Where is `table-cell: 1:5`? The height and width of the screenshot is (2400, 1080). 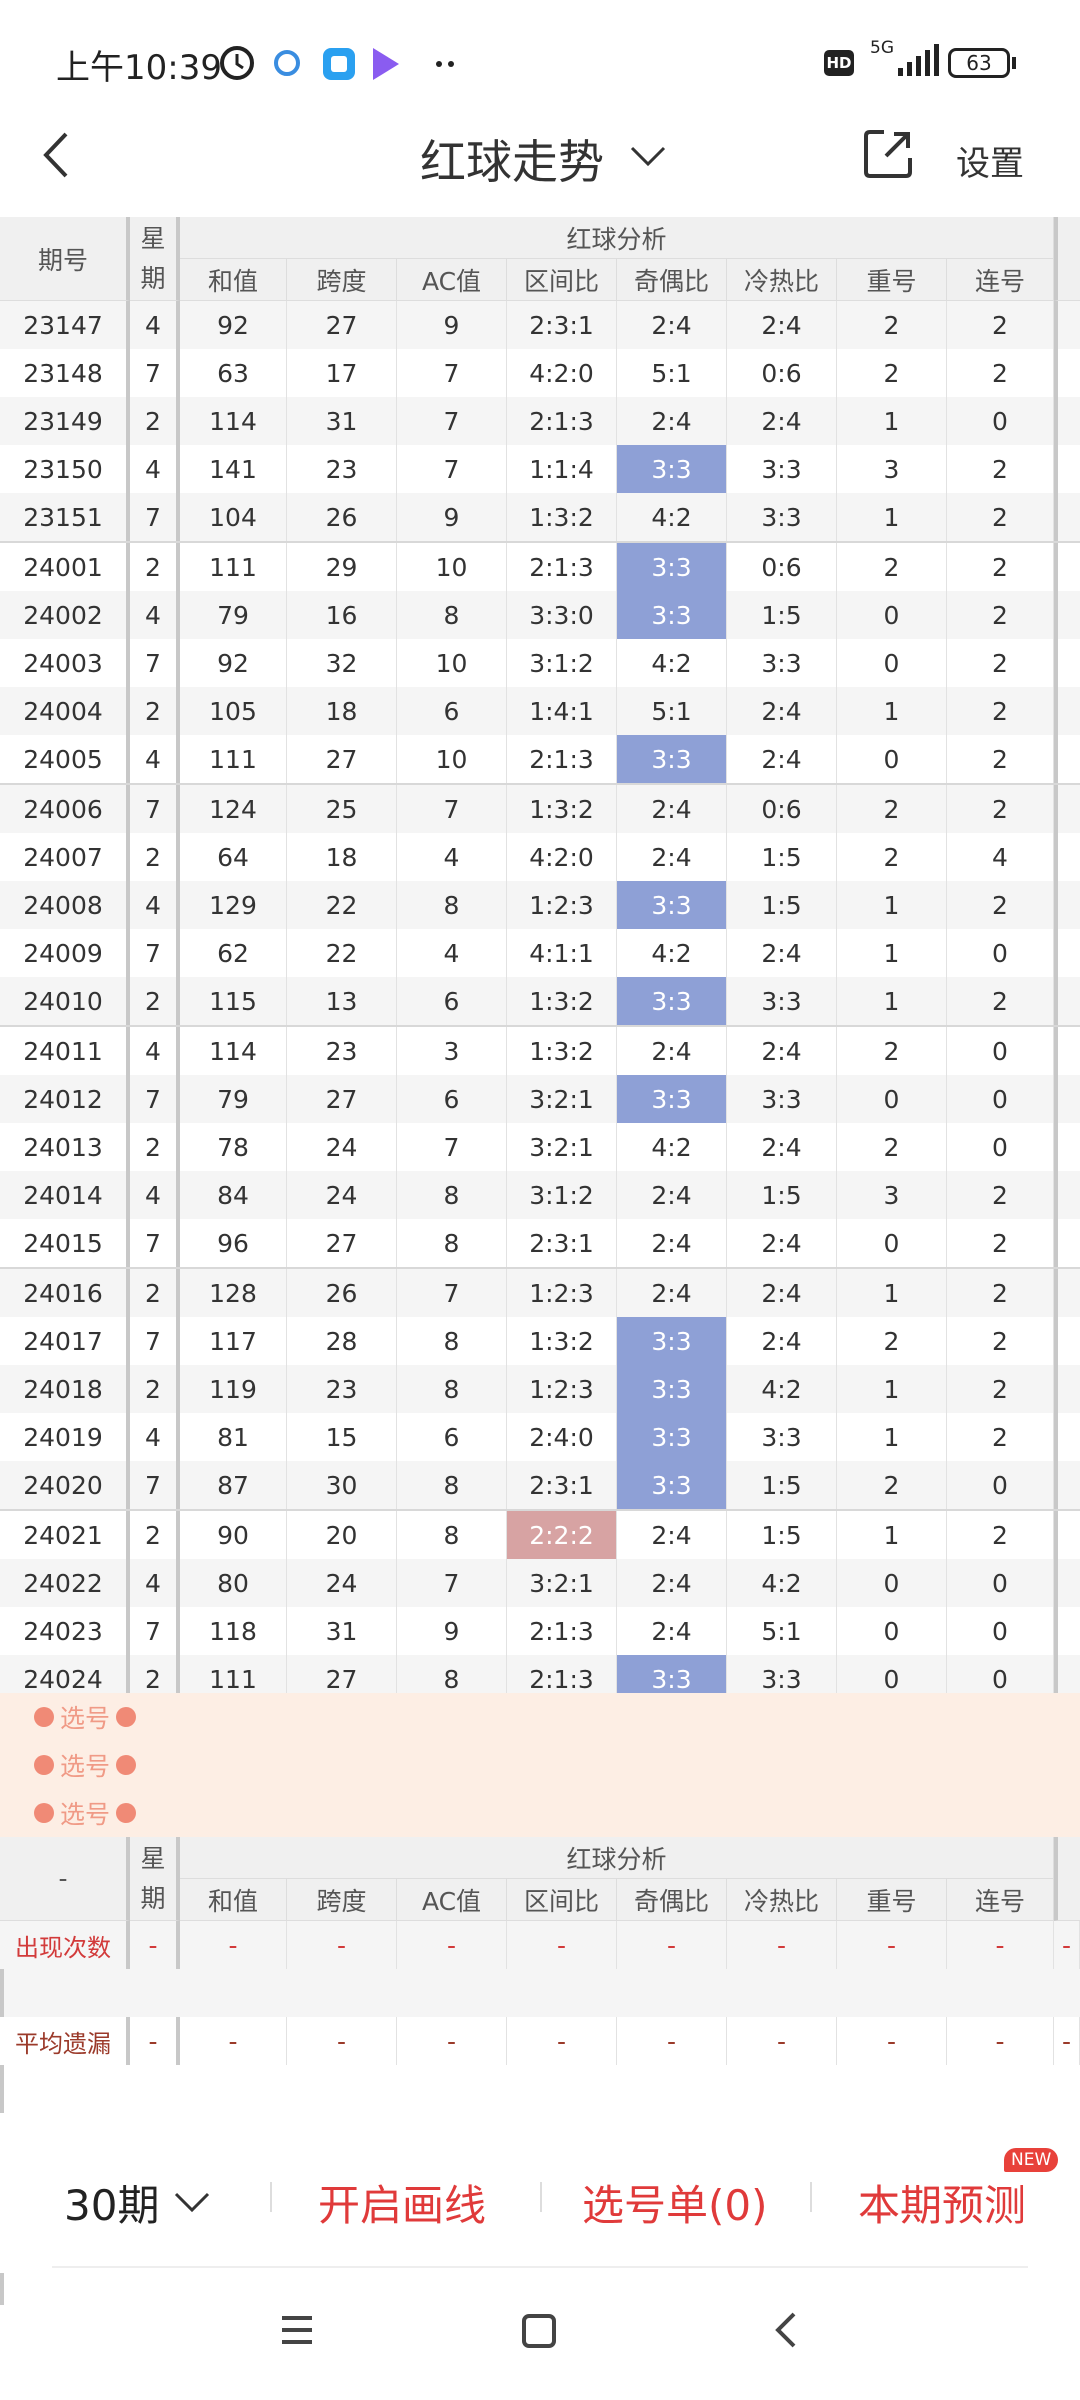 table-cell: 1:5 is located at coordinates (782, 615).